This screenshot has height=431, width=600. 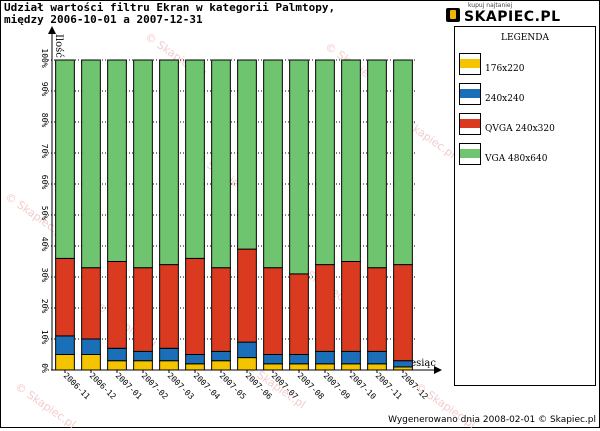 What do you see at coordinates (103, 19) in the screenshot?
I see `chart-title-line-2: między 2006-10-01 a 2007-12-31` at bounding box center [103, 19].